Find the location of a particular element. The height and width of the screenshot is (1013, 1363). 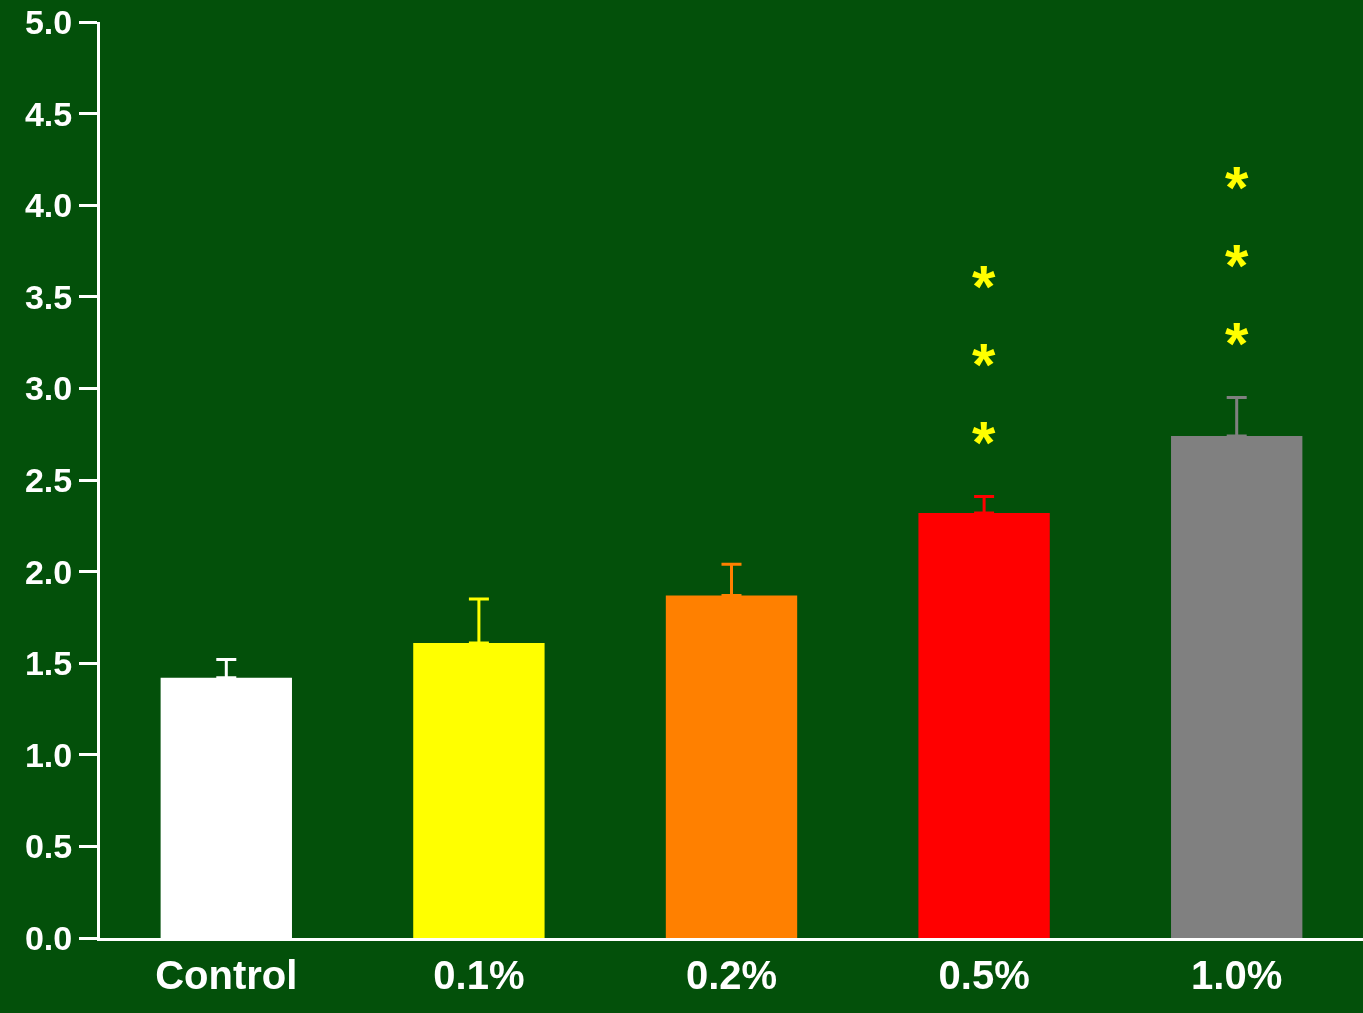

x-tick-label: 0.5% is located at coordinates (984, 975).